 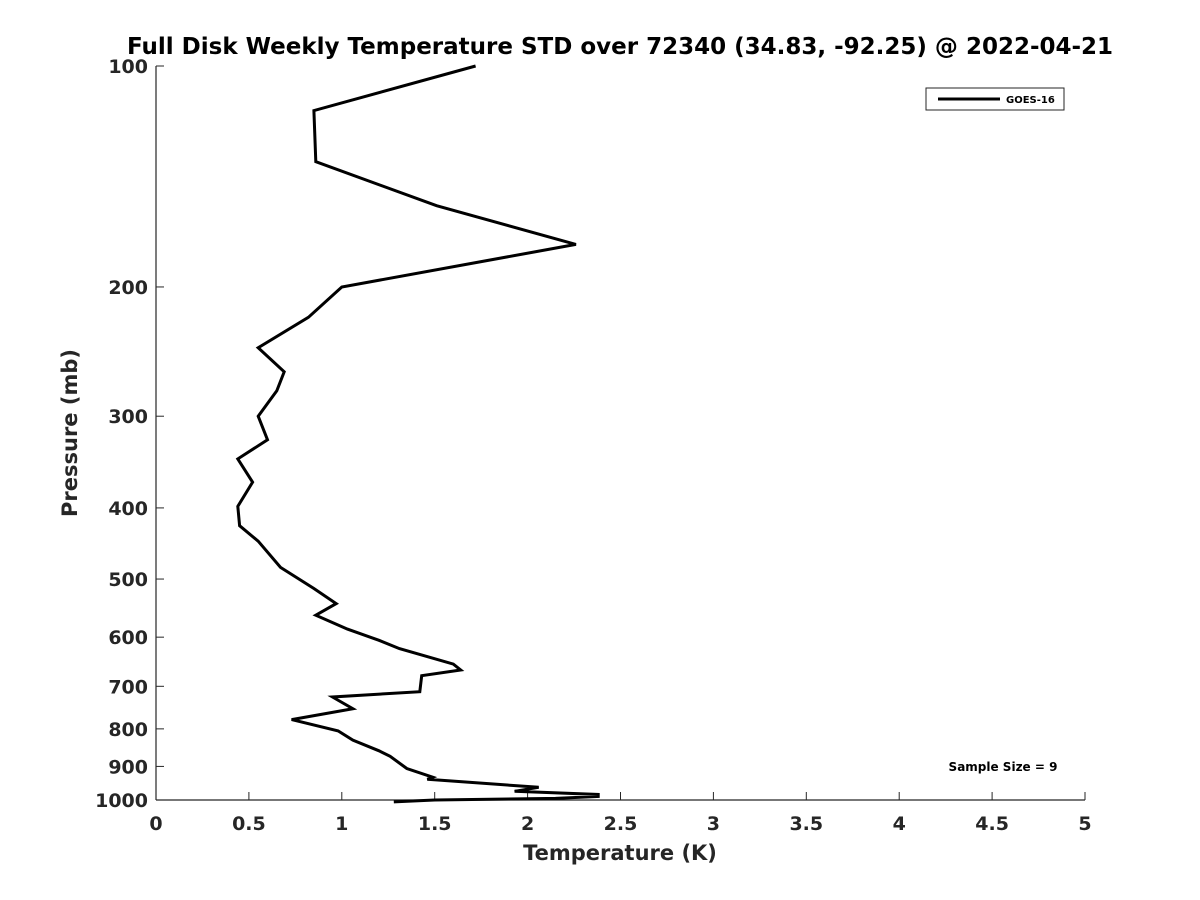 What do you see at coordinates (128, 67) in the screenshot?
I see `y-tick-label: 100` at bounding box center [128, 67].